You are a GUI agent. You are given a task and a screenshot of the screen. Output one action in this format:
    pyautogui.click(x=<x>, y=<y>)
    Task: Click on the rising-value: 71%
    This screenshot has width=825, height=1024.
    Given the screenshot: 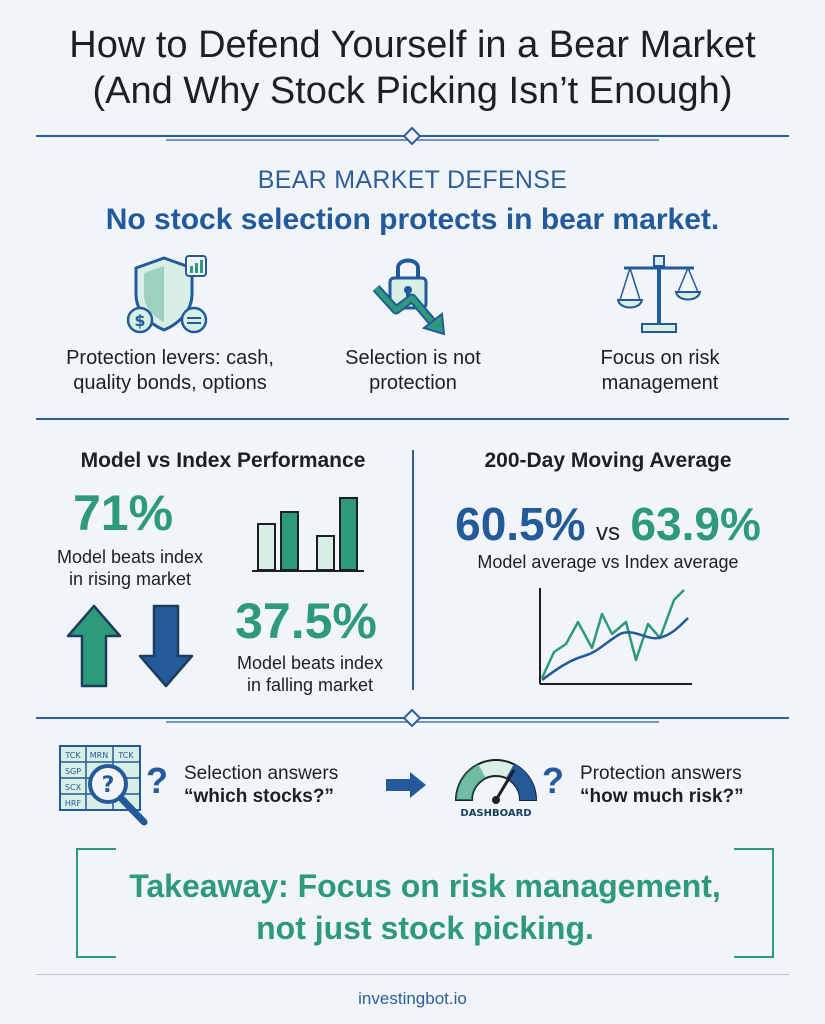 What is the action you would take?
    pyautogui.click(x=123, y=513)
    